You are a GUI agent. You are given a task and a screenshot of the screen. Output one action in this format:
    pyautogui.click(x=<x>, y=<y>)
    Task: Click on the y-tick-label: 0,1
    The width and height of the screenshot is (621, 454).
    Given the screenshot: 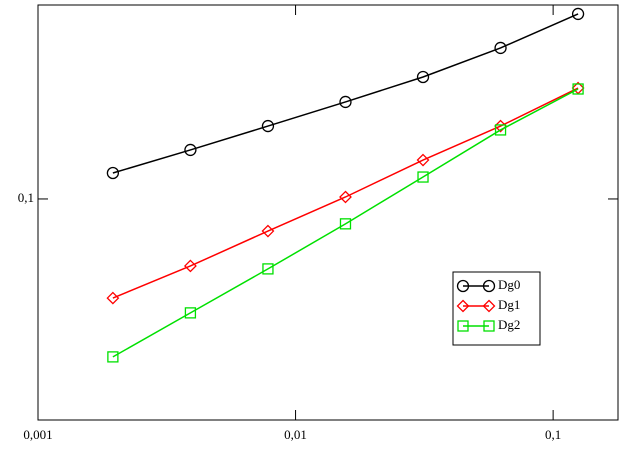 What is the action you would take?
    pyautogui.click(x=26, y=197)
    